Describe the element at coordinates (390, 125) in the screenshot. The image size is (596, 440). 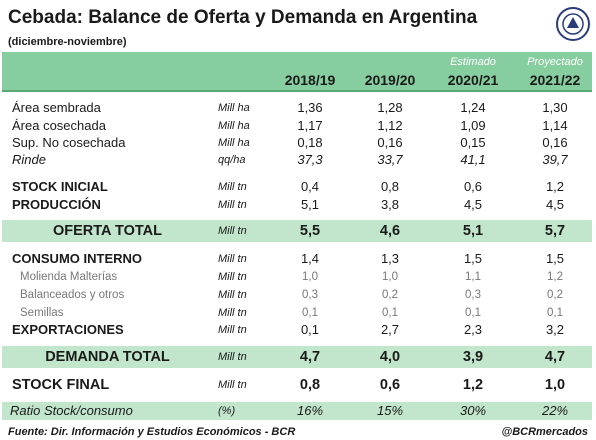
I see `cell-value: 1,12` at that location.